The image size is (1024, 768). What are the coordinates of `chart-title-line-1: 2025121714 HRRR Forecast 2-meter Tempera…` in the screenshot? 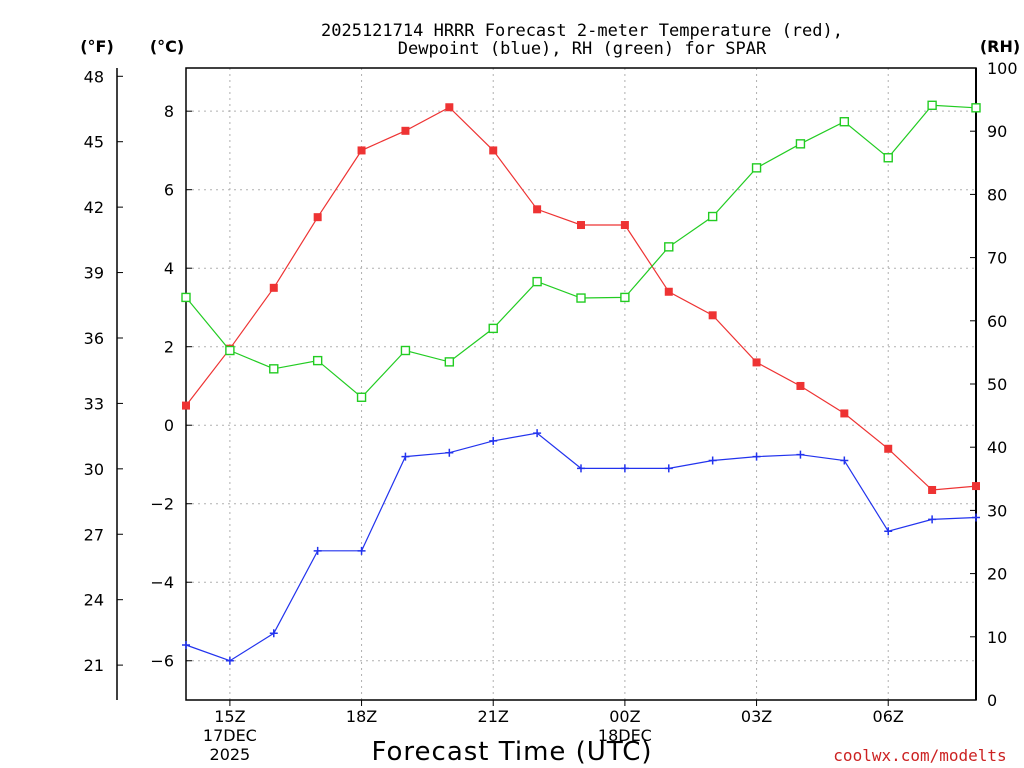 It's located at (582, 31).